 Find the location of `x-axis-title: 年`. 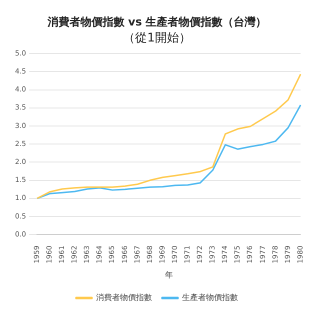

x-axis-title: 年 is located at coordinates (168, 275).